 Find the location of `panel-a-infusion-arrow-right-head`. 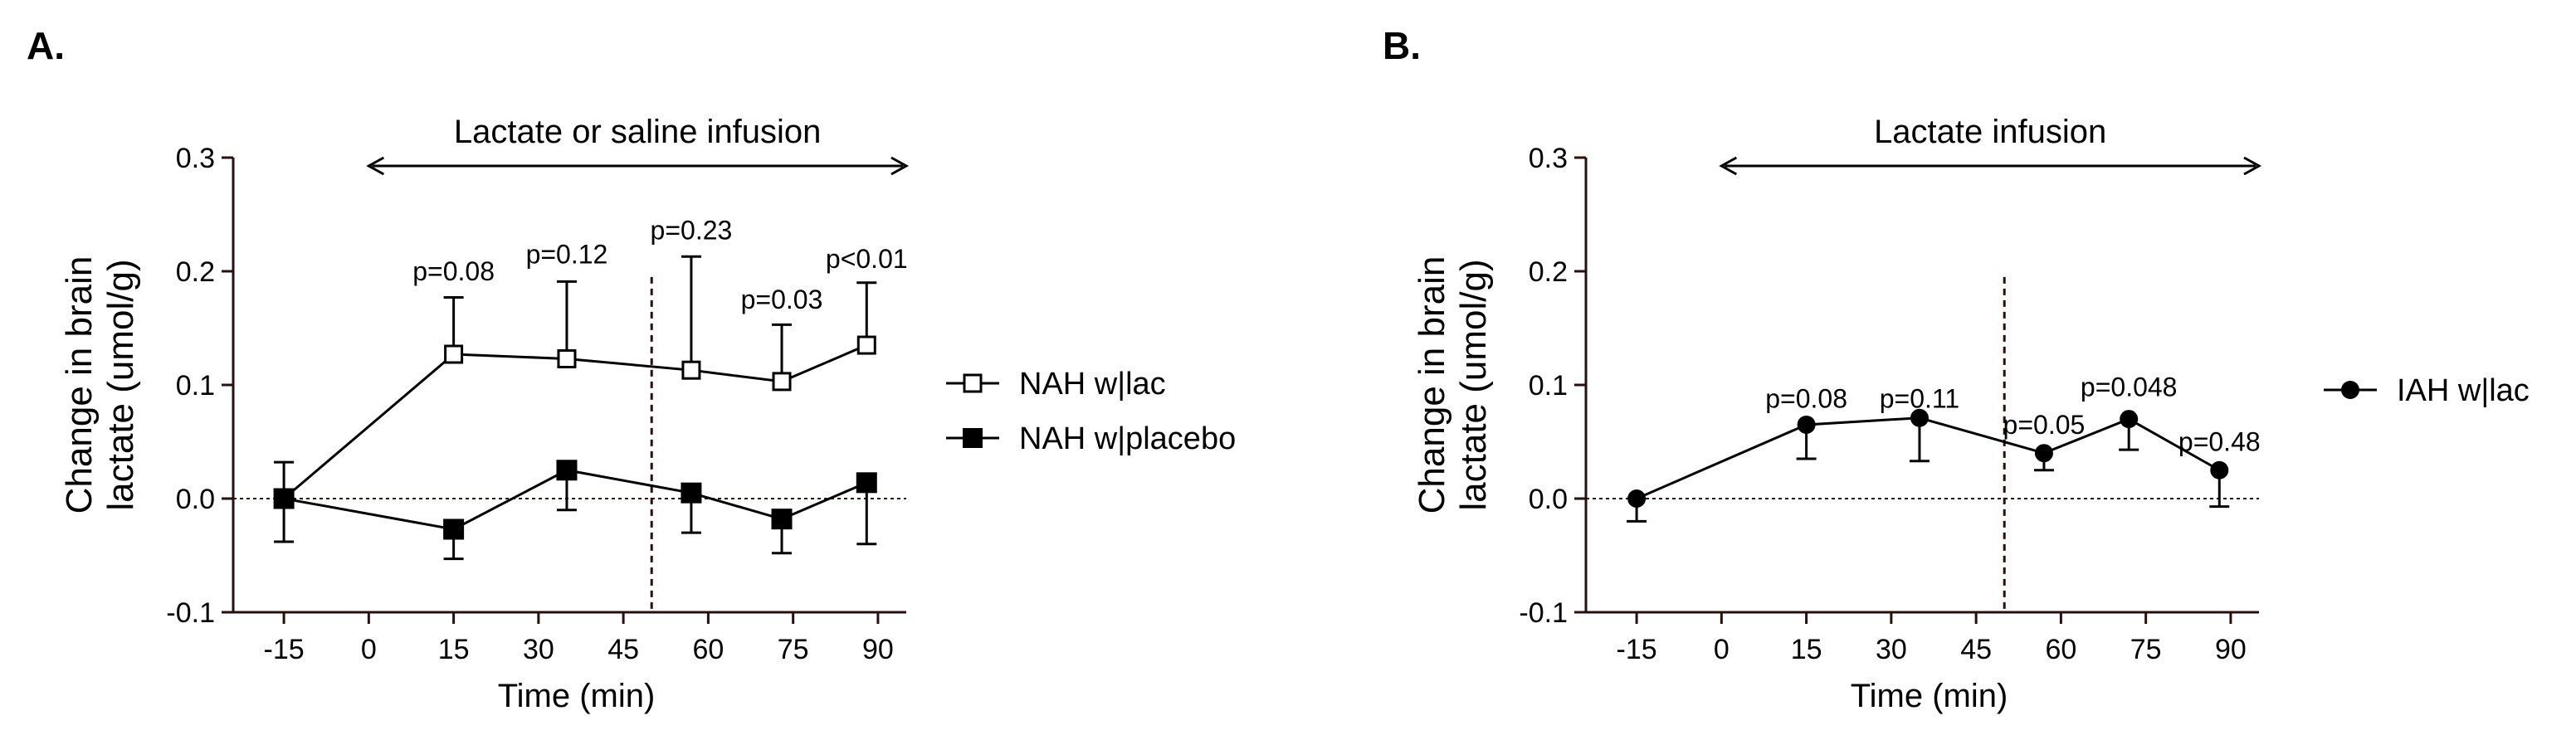

panel-a-infusion-arrow-right-head is located at coordinates (900, 166).